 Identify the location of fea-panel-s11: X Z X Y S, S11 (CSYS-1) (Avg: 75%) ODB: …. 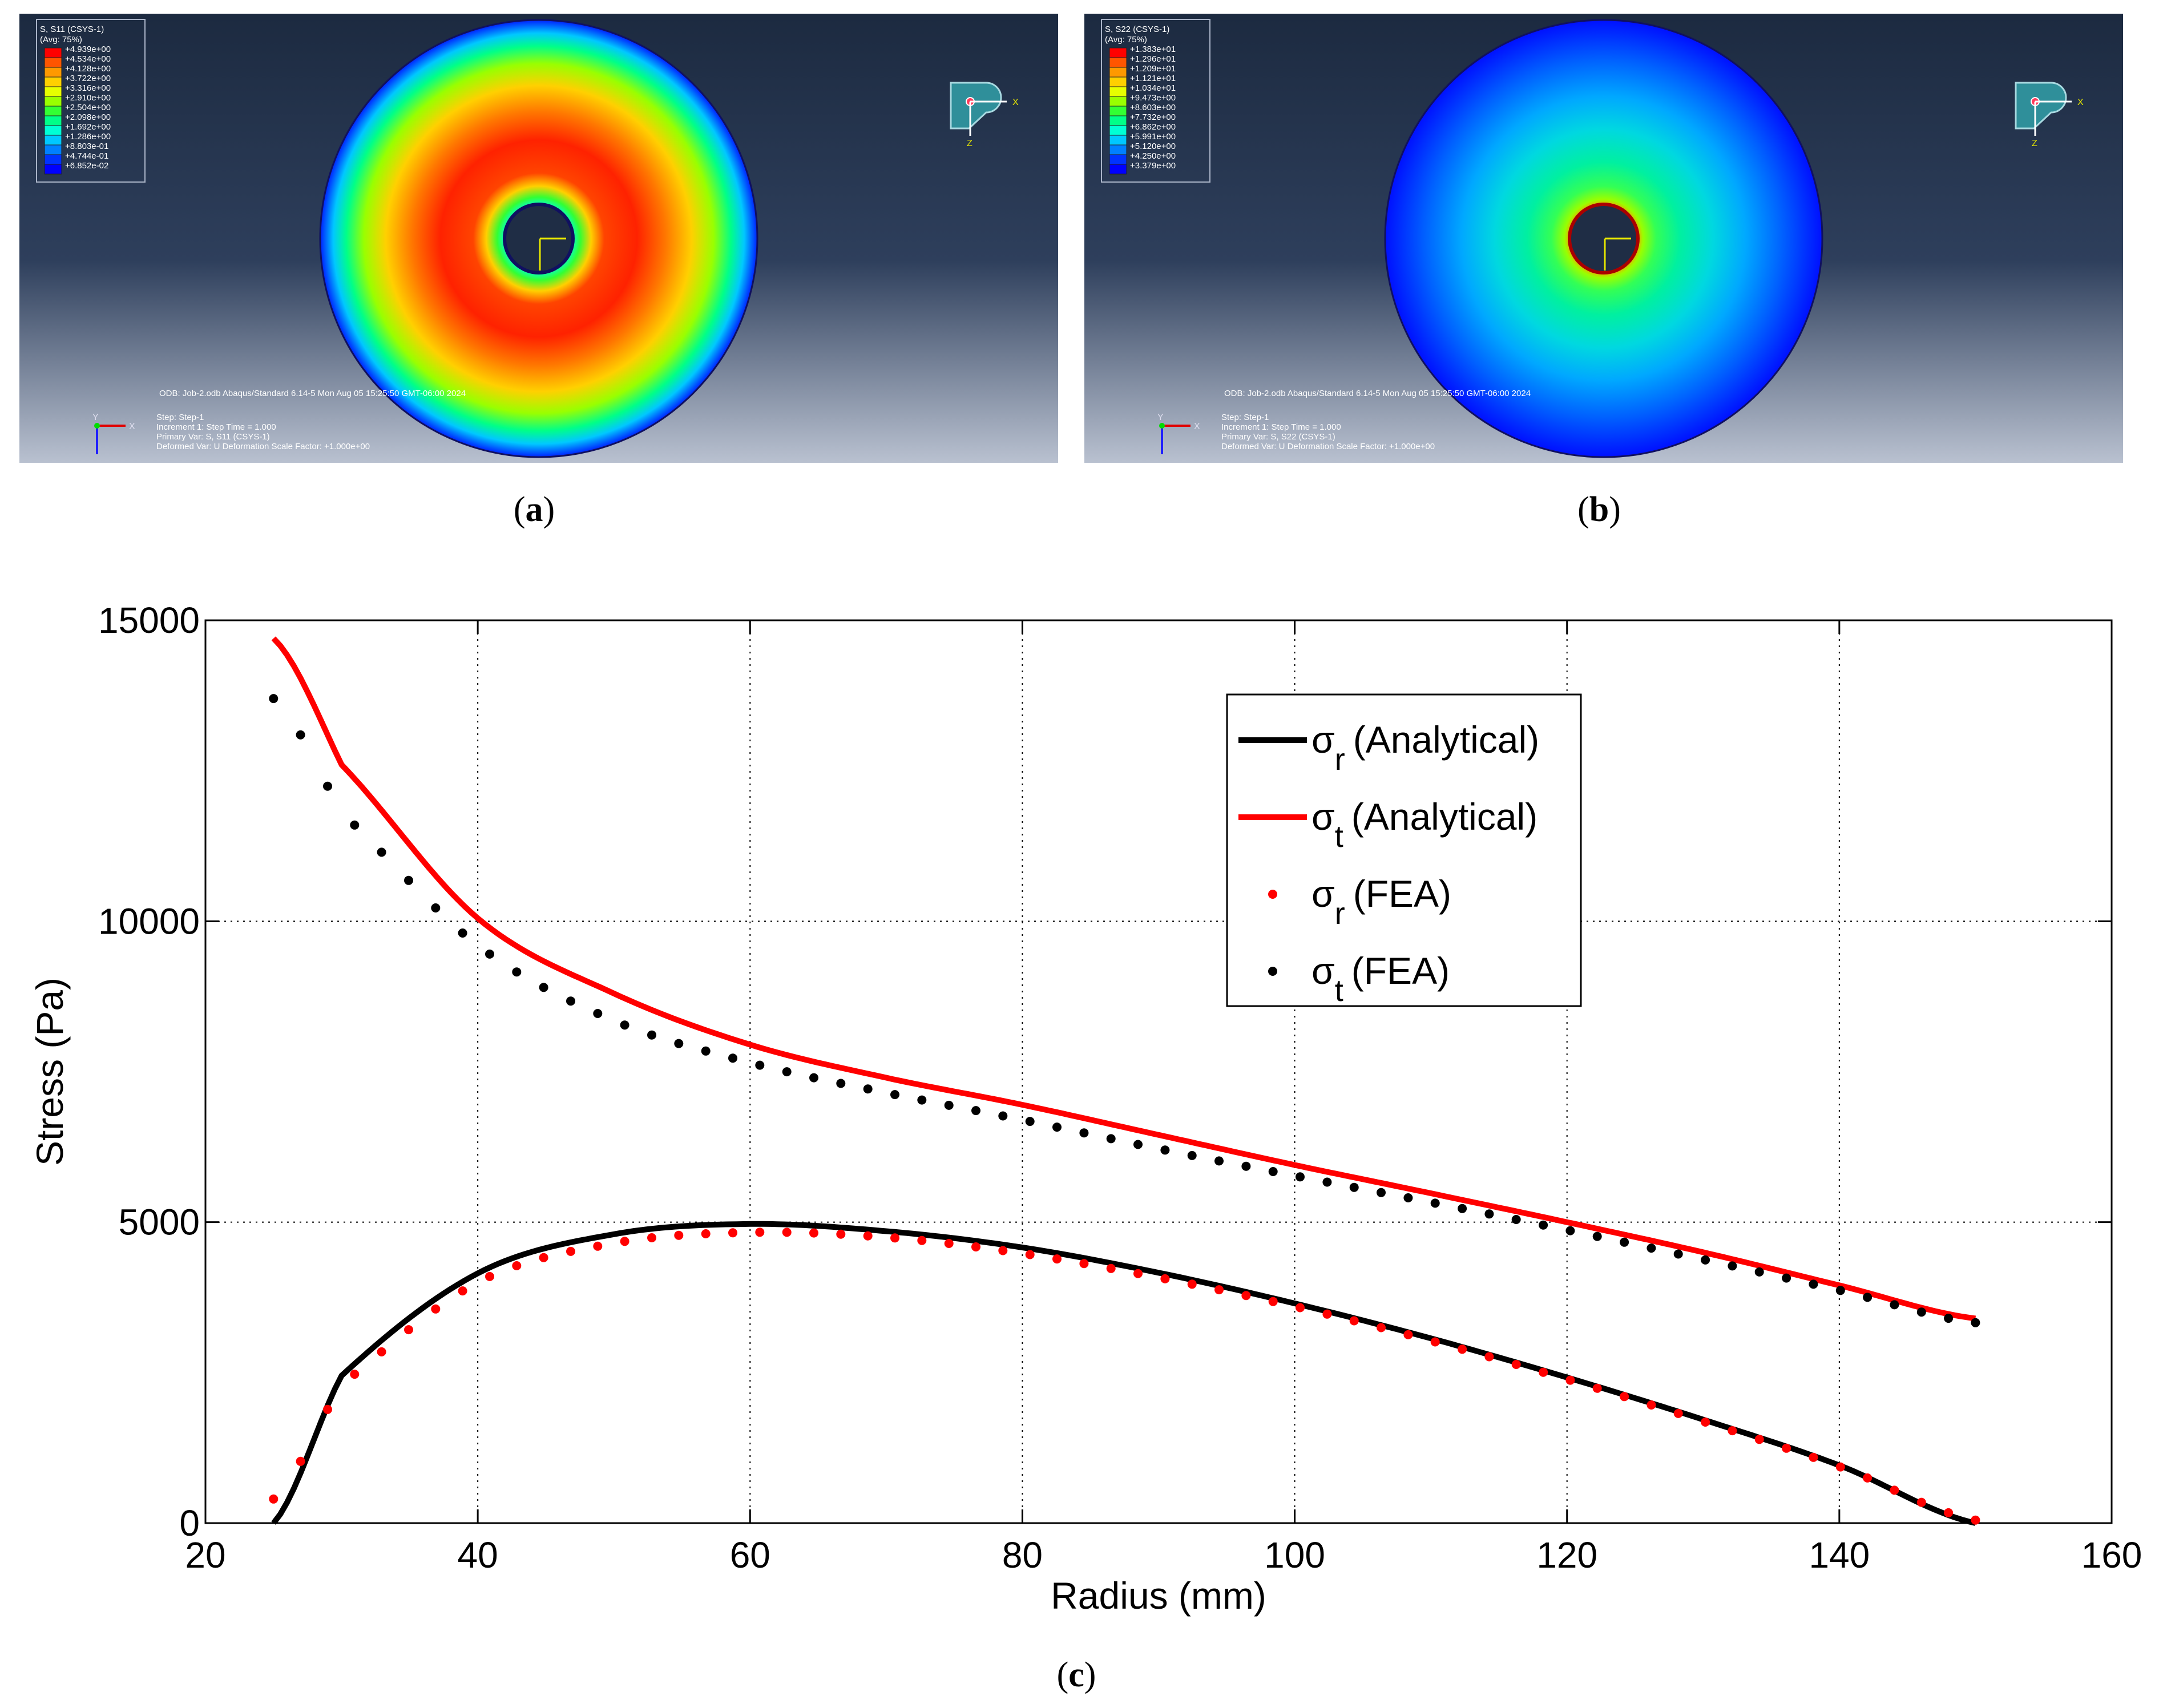
(538, 238).